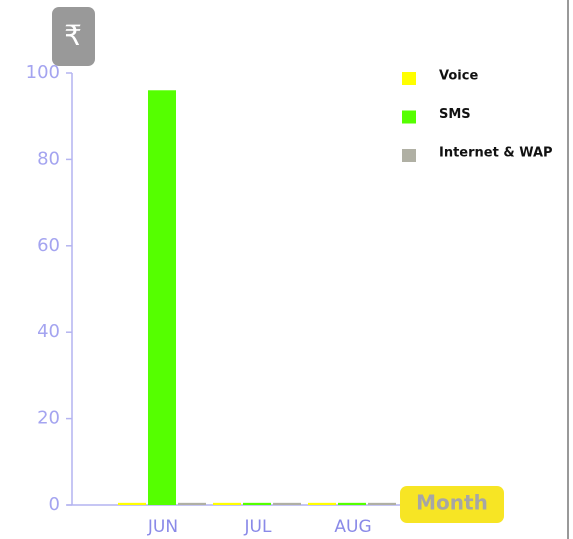 The image size is (573, 539). I want to click on x-tick-label: AUG, so click(352, 527).